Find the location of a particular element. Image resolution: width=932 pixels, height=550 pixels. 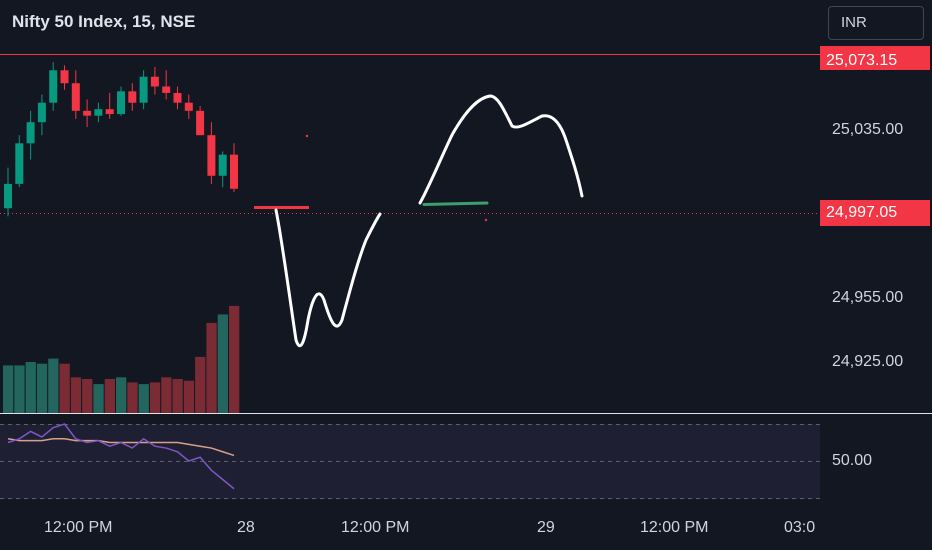

rsi-line is located at coordinates (121, 456).